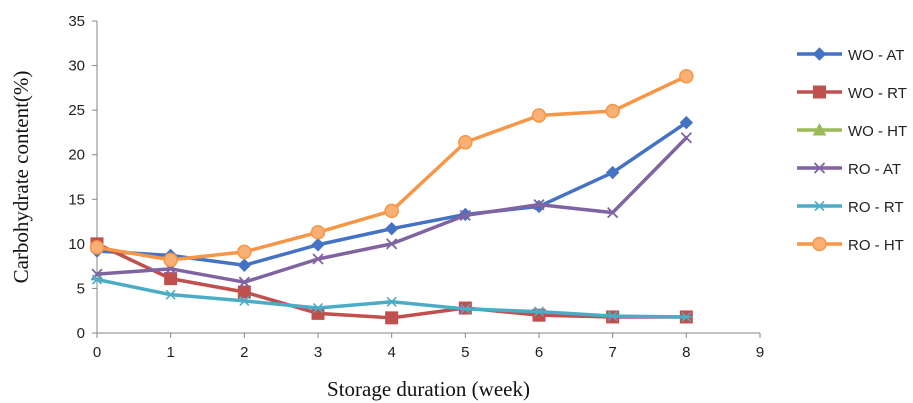 The image size is (913, 403). I want to click on y-tick-label: 10, so click(76, 244).